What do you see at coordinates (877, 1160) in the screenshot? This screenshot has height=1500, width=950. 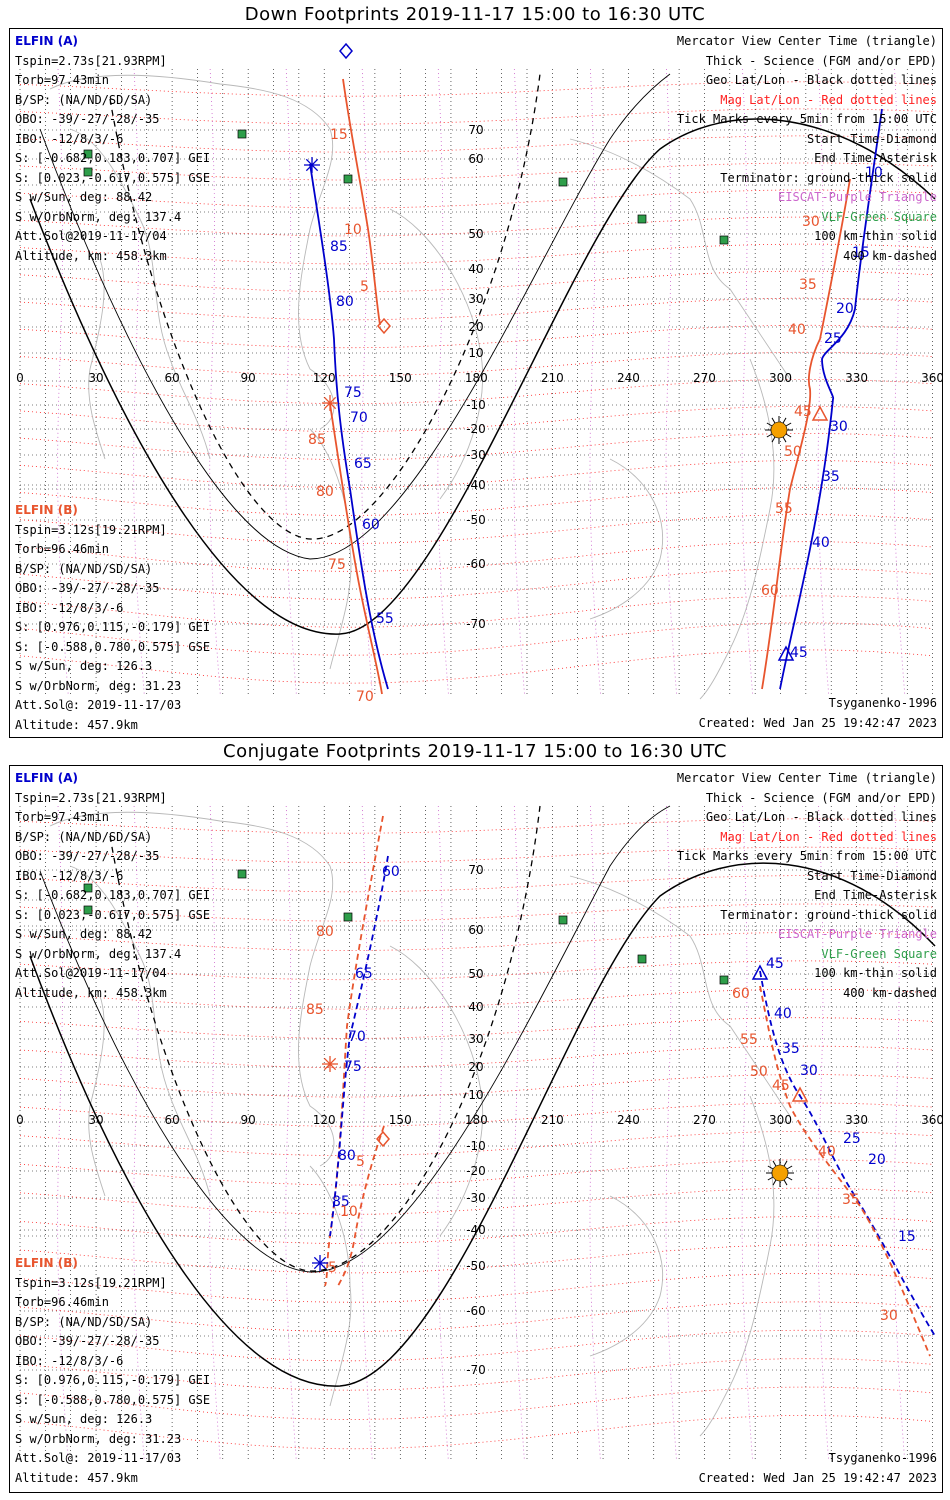 I see `track-time-label: 20` at bounding box center [877, 1160].